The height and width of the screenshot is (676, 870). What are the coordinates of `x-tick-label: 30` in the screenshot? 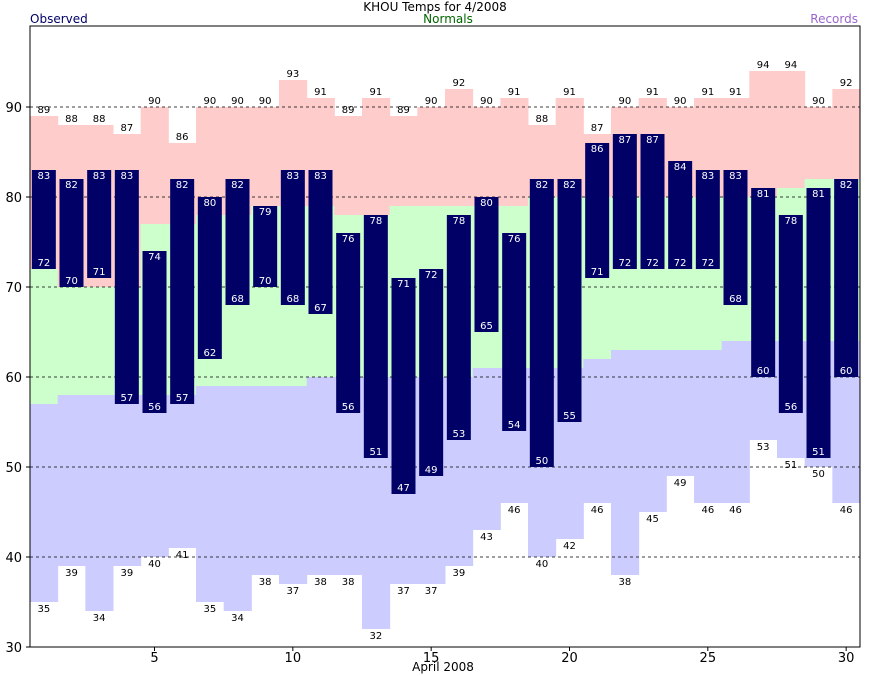 It's located at (846, 658).